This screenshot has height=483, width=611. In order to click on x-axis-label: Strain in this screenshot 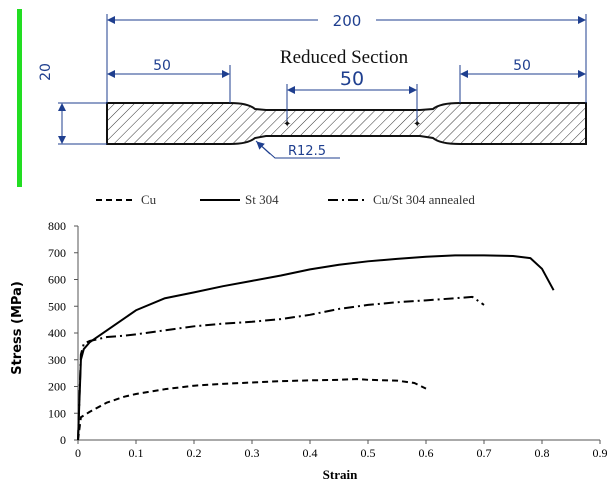, I will do `click(340, 474)`.